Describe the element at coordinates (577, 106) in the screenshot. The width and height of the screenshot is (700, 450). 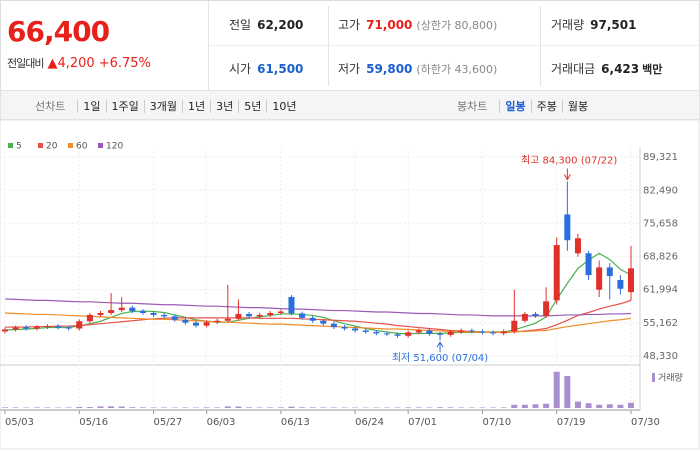
I see `candle-period-button: 월봉` at that location.